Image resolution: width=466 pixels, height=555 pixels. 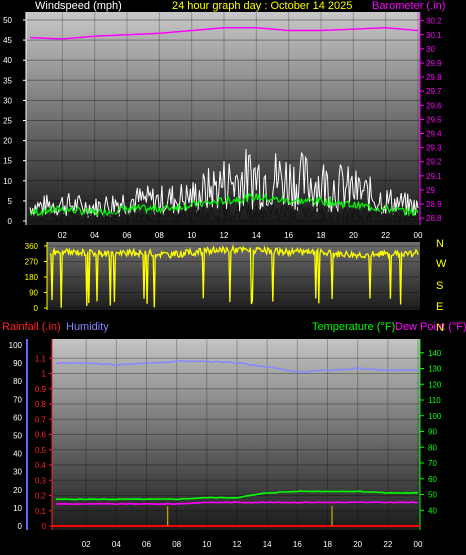 What do you see at coordinates (321, 235) in the screenshot?
I see `wind-hour-tick: 18` at bounding box center [321, 235].